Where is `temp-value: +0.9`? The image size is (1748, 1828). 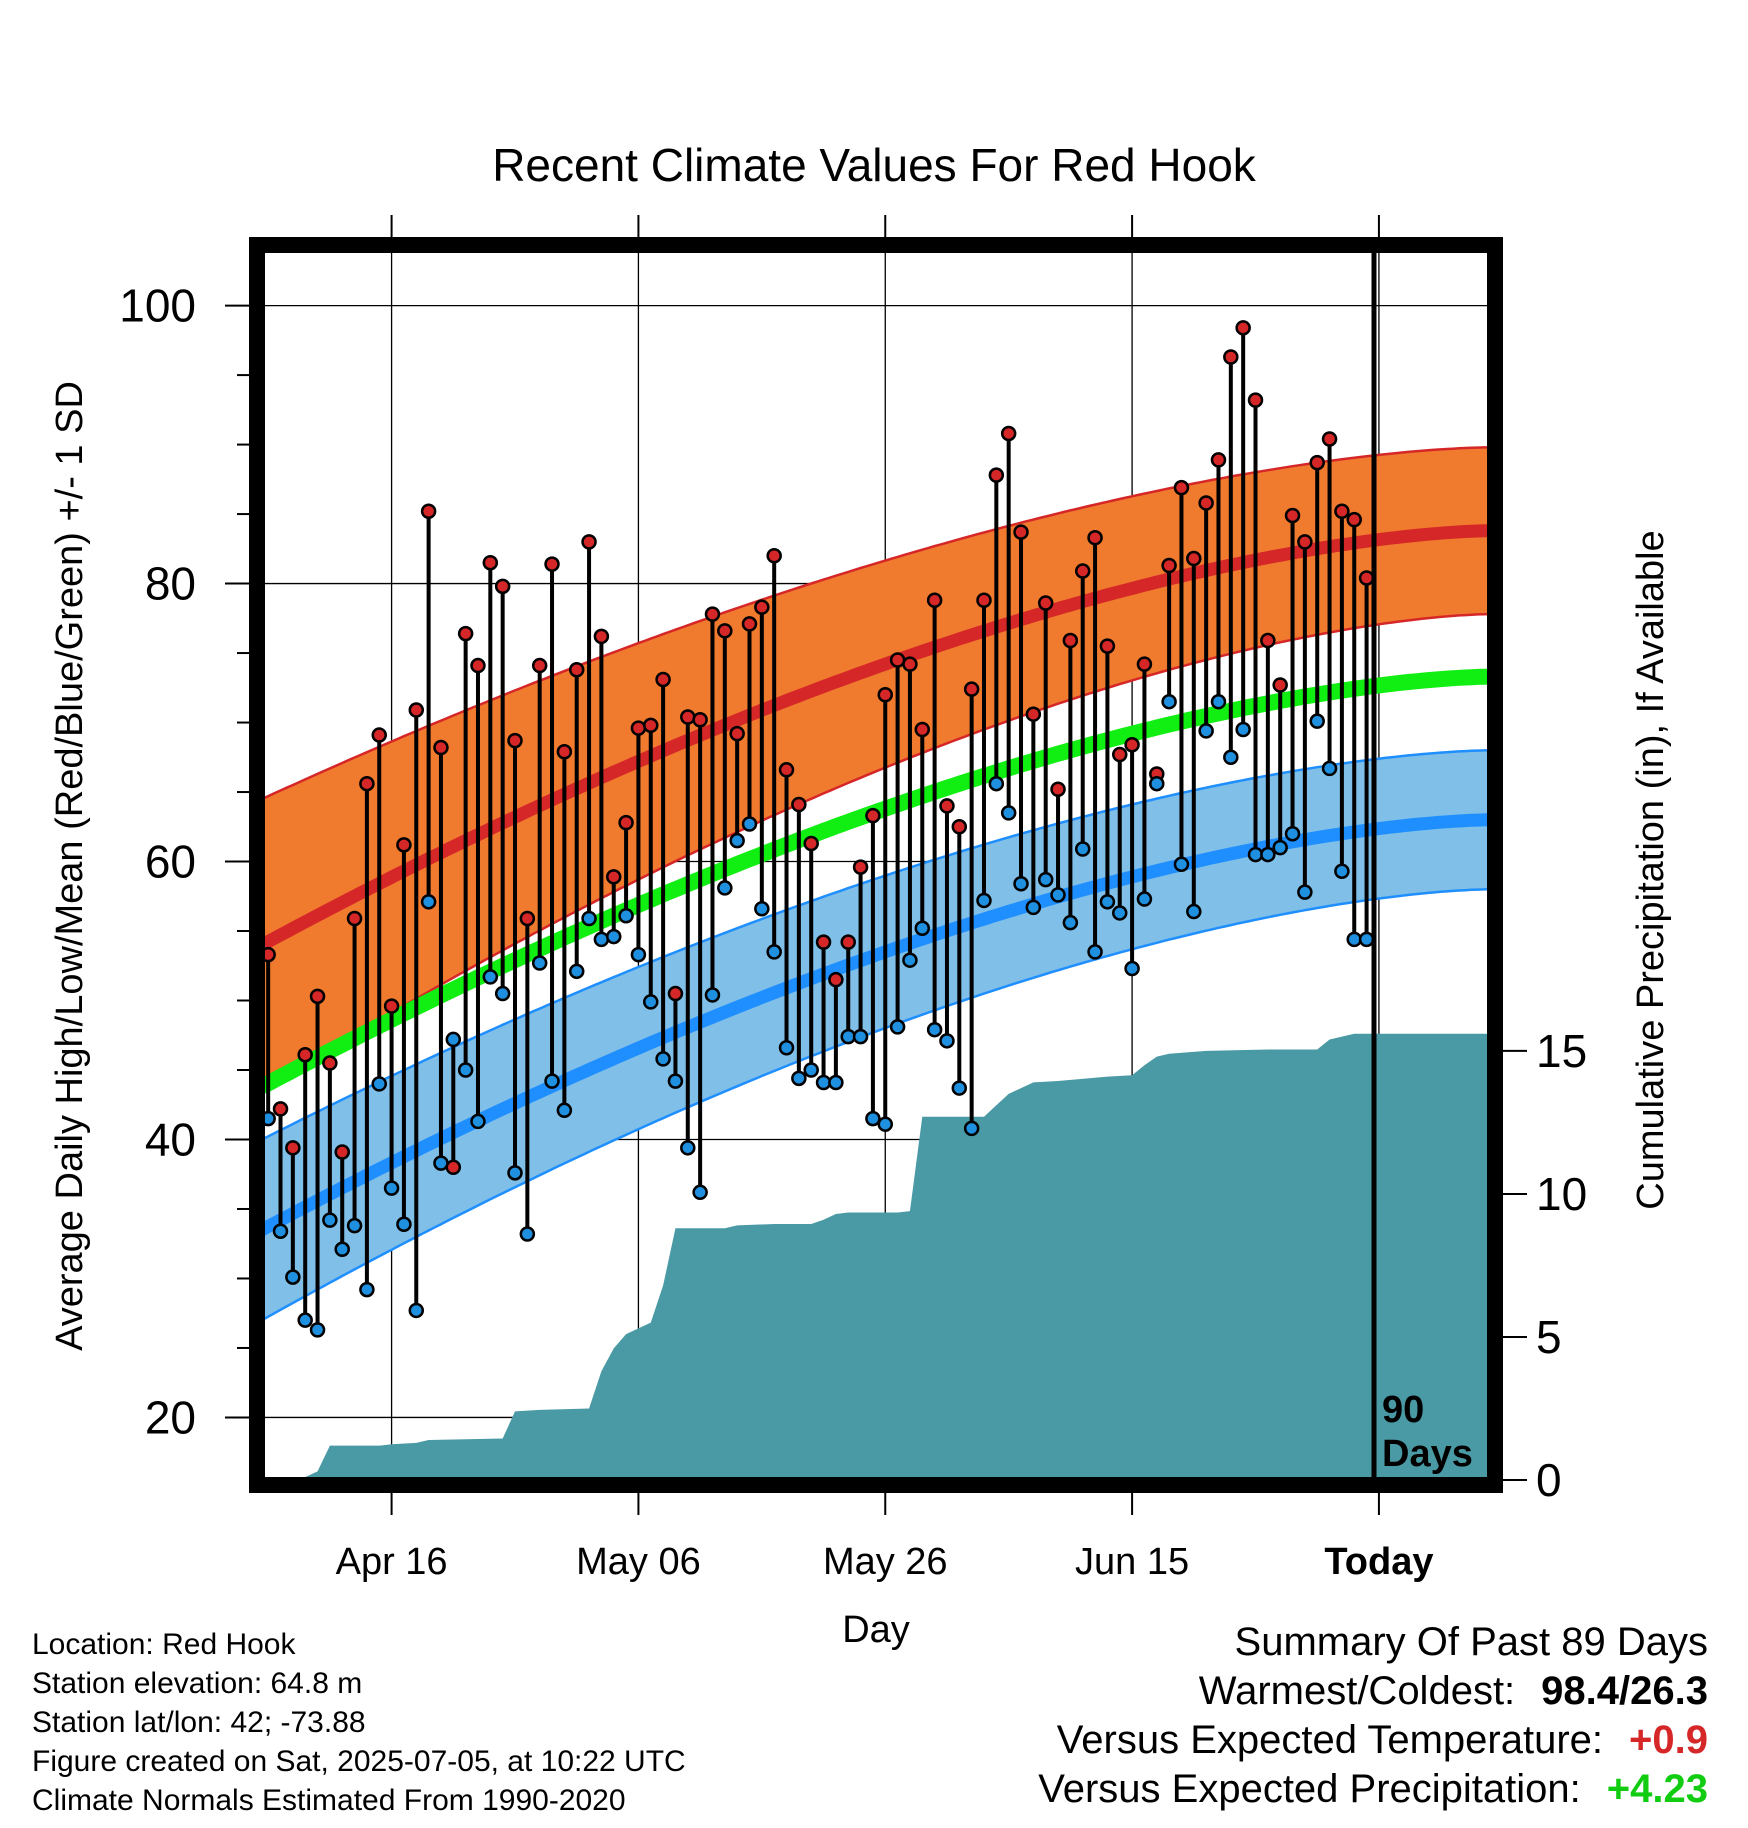
temp-value: +0.9 is located at coordinates (1668, 1740).